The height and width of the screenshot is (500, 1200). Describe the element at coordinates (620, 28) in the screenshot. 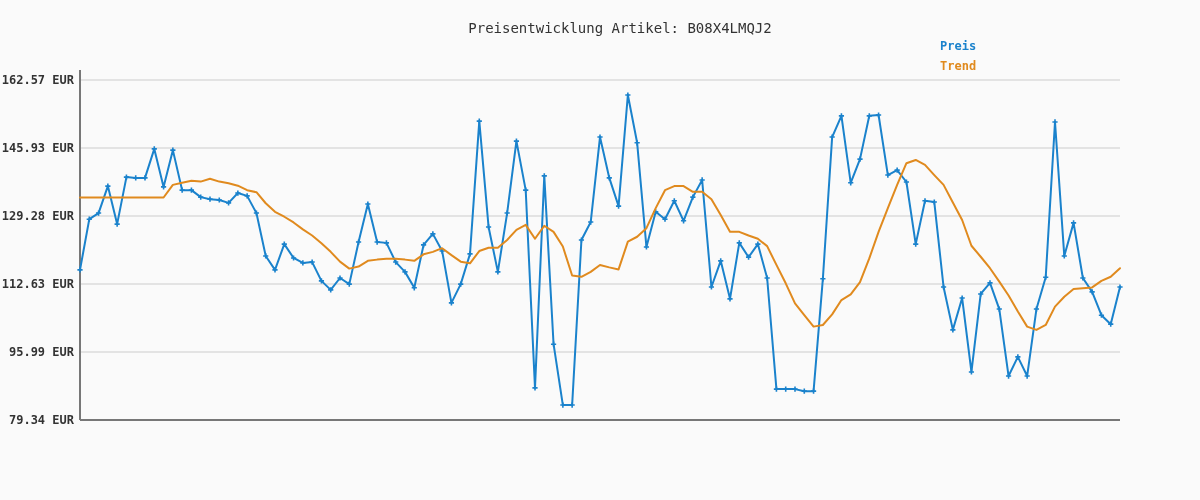

I see `chart-title: Preisentwicklung Artikel: B08X4LMQJ2` at that location.